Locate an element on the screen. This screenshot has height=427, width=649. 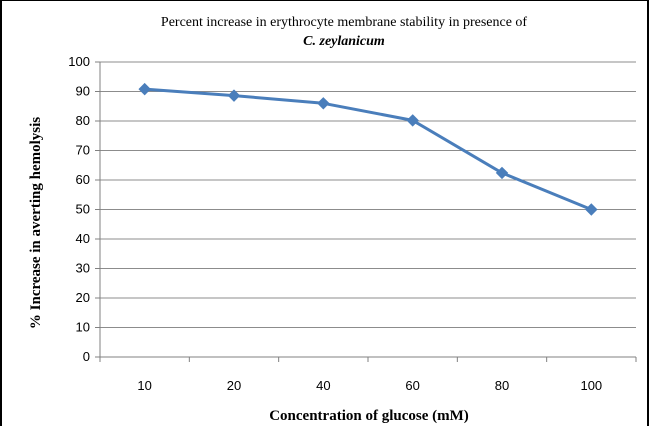
x-tick-labels: 10 20 40 60 80 100 is located at coordinates (369, 385).